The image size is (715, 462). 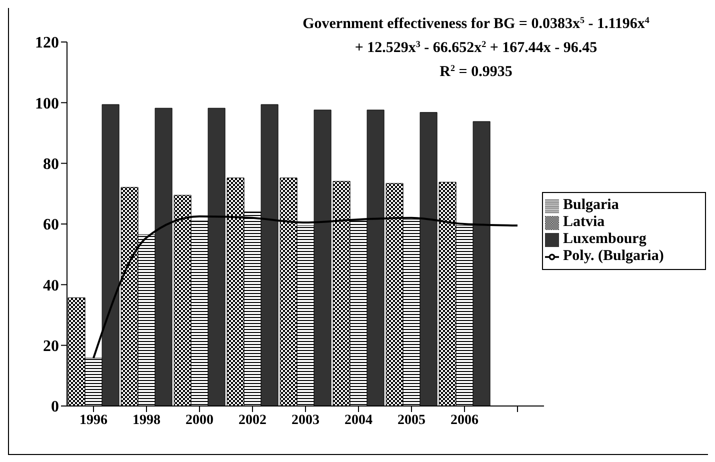 What do you see at coordinates (412, 420) in the screenshot?
I see `x-tick-label: 2005` at bounding box center [412, 420].